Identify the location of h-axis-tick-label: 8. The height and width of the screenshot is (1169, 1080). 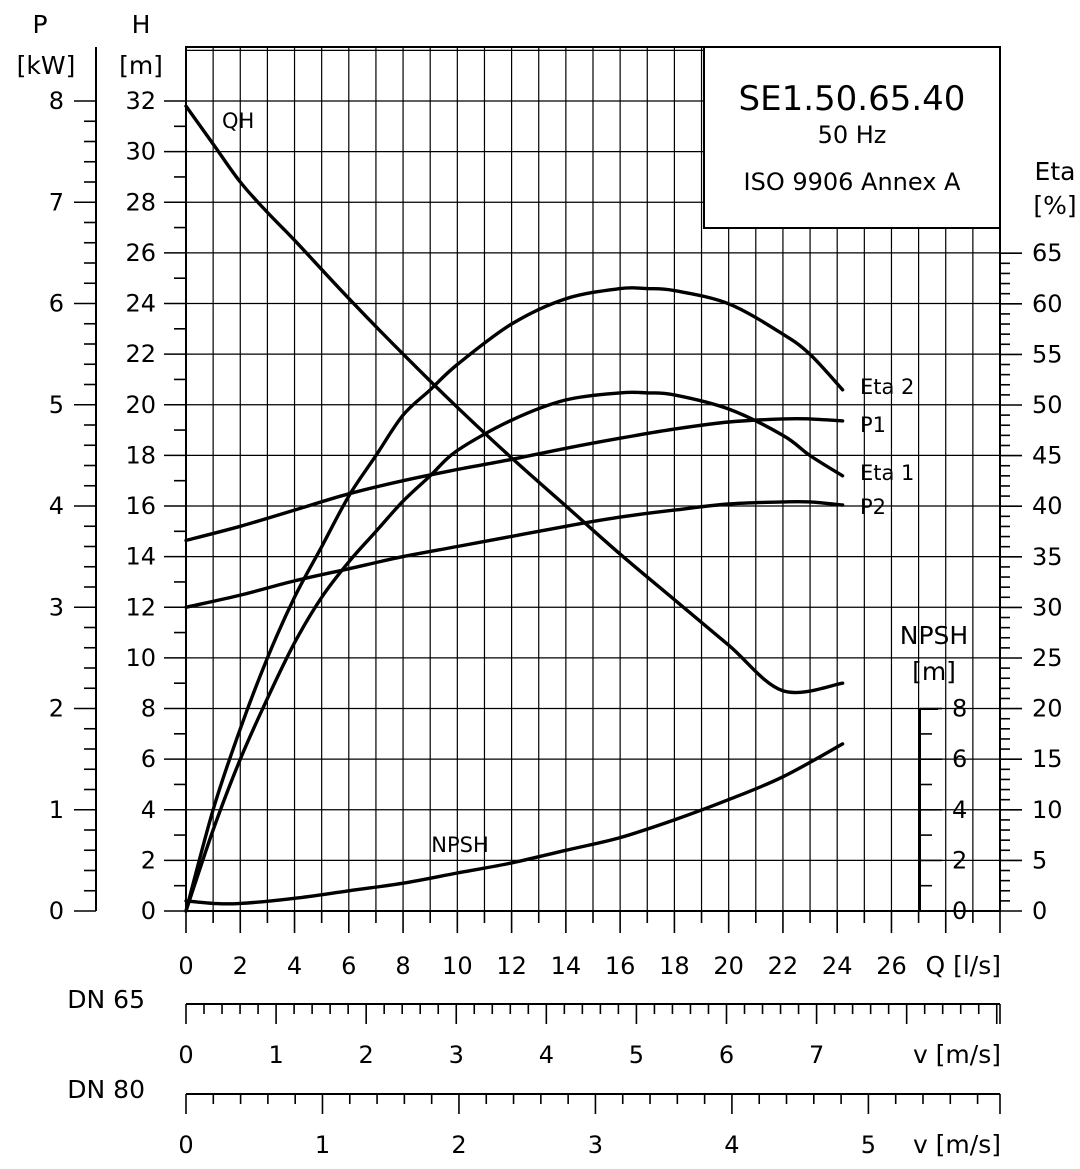
(148, 709).